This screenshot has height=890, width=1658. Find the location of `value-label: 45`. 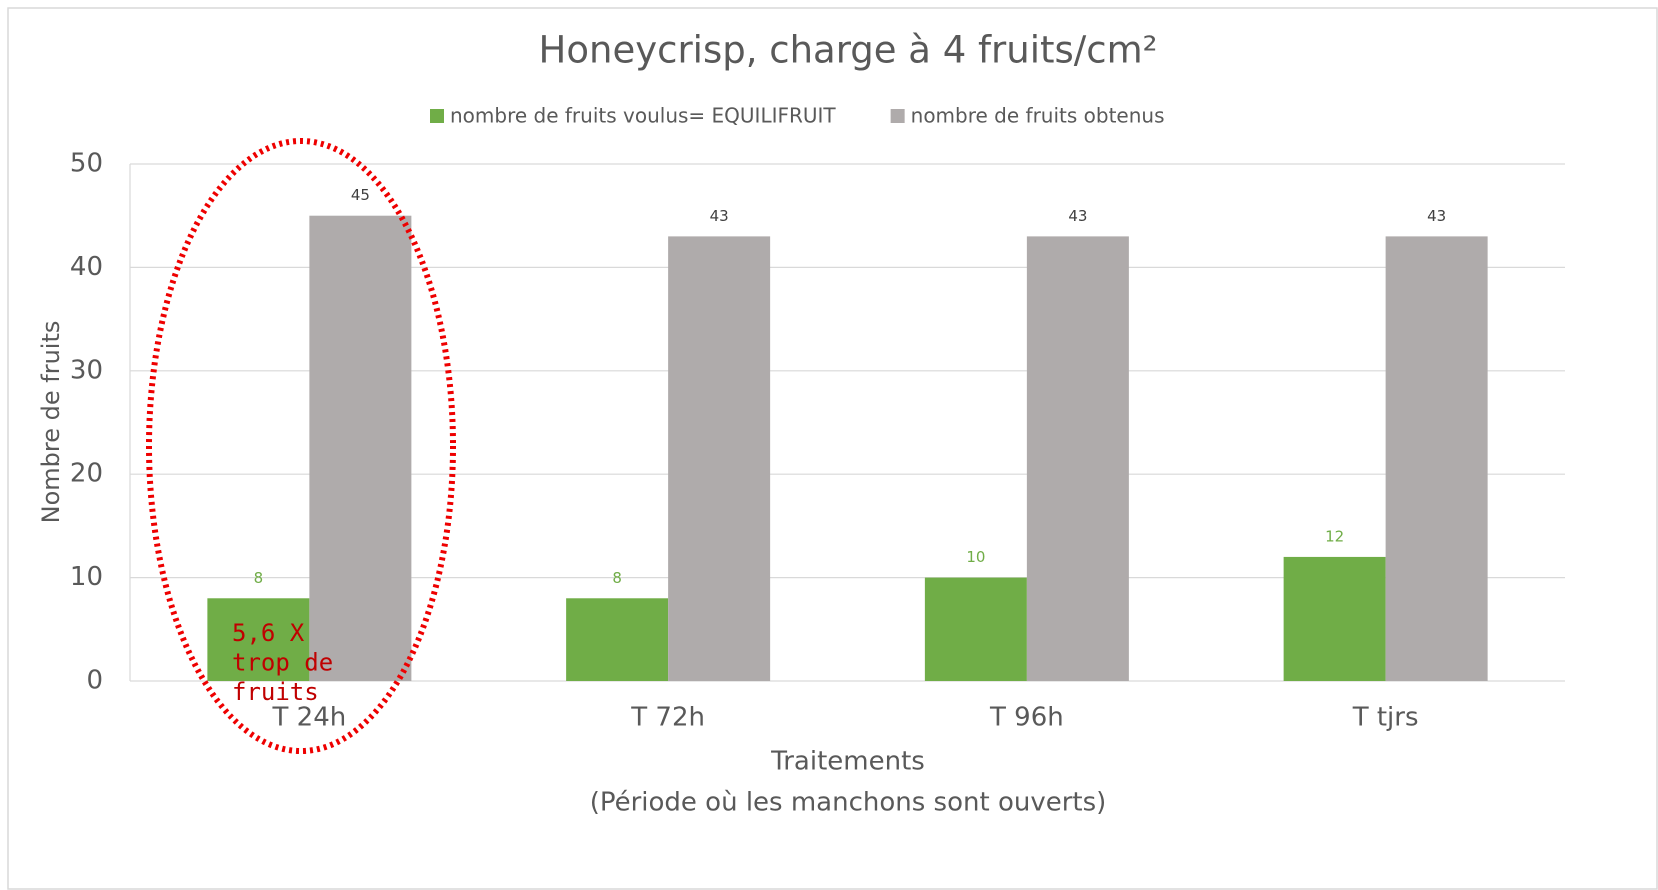

value-label: 45 is located at coordinates (360, 195).